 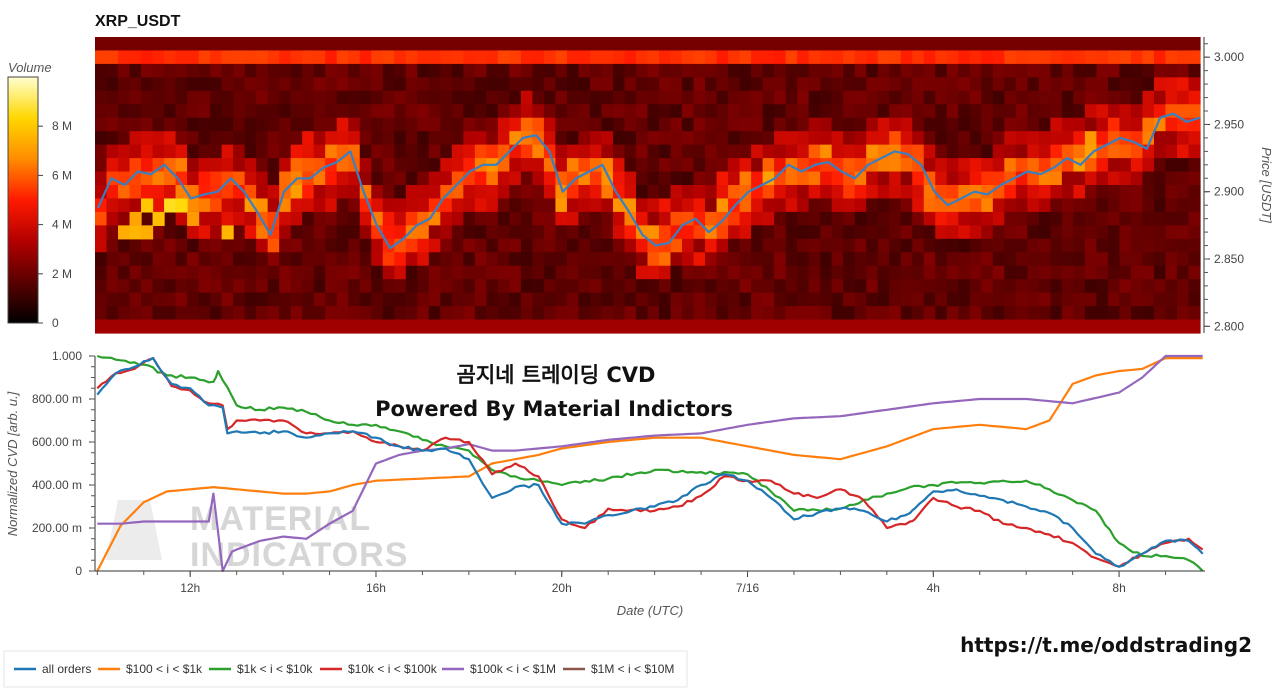 What do you see at coordinates (933, 588) in the screenshot?
I see `cvd-x-tick-label: 4h` at bounding box center [933, 588].